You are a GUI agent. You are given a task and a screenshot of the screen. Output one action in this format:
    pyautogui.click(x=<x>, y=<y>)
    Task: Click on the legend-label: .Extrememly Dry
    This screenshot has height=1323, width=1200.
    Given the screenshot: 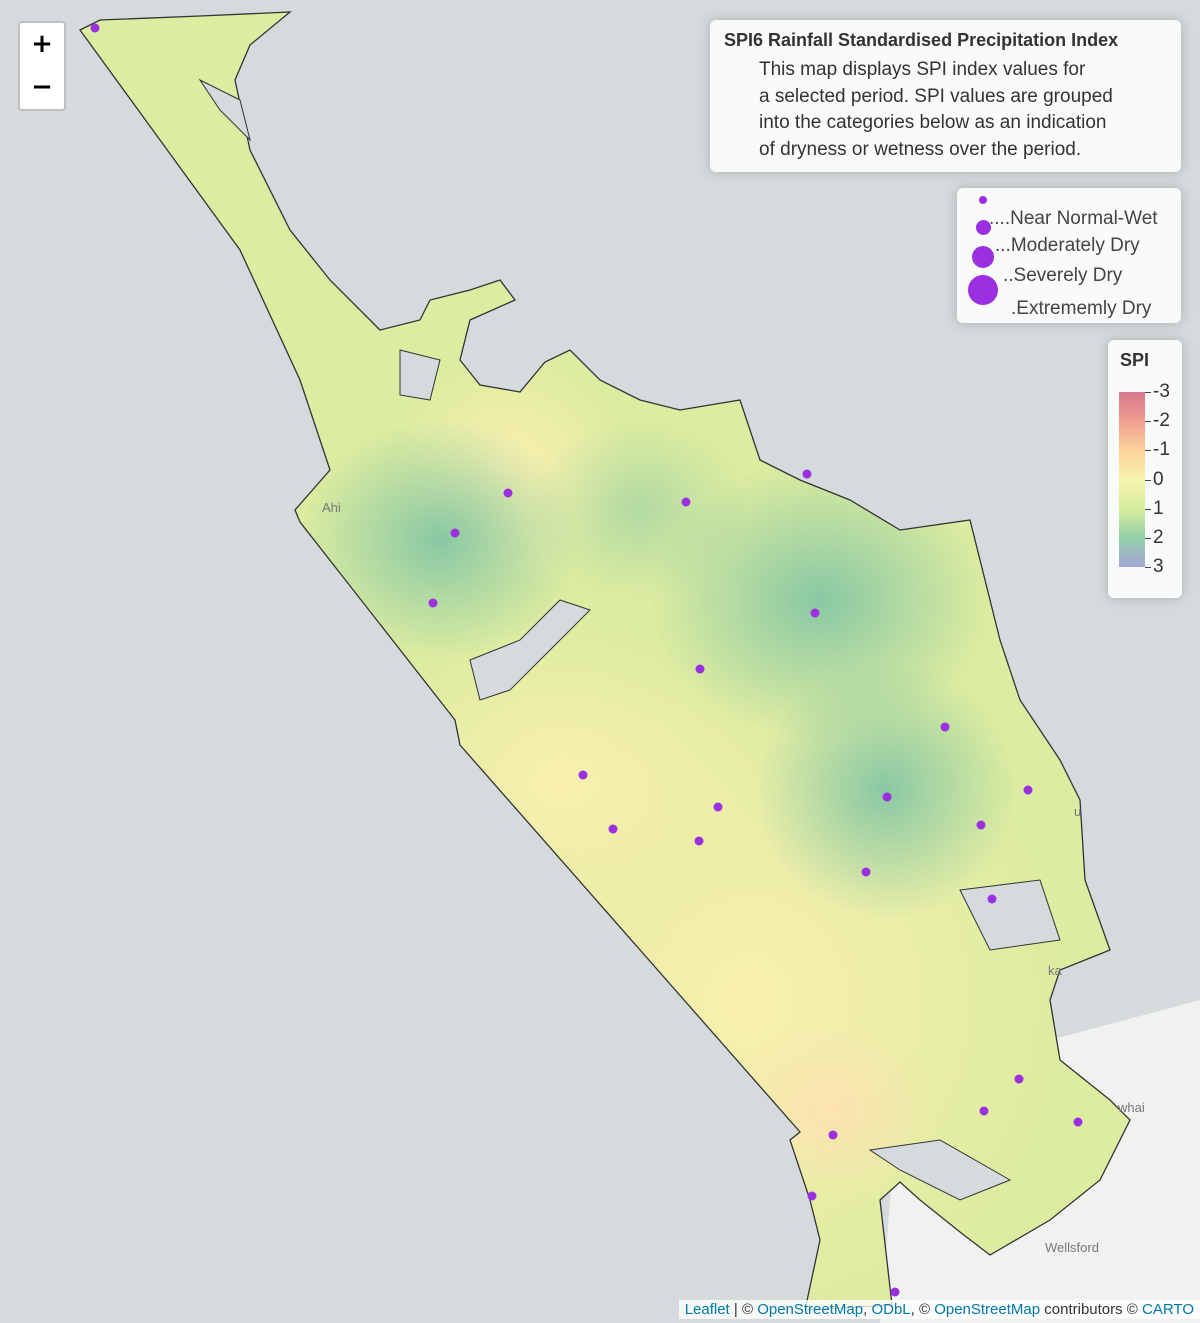 What is the action you would take?
    pyautogui.click(x=1081, y=308)
    